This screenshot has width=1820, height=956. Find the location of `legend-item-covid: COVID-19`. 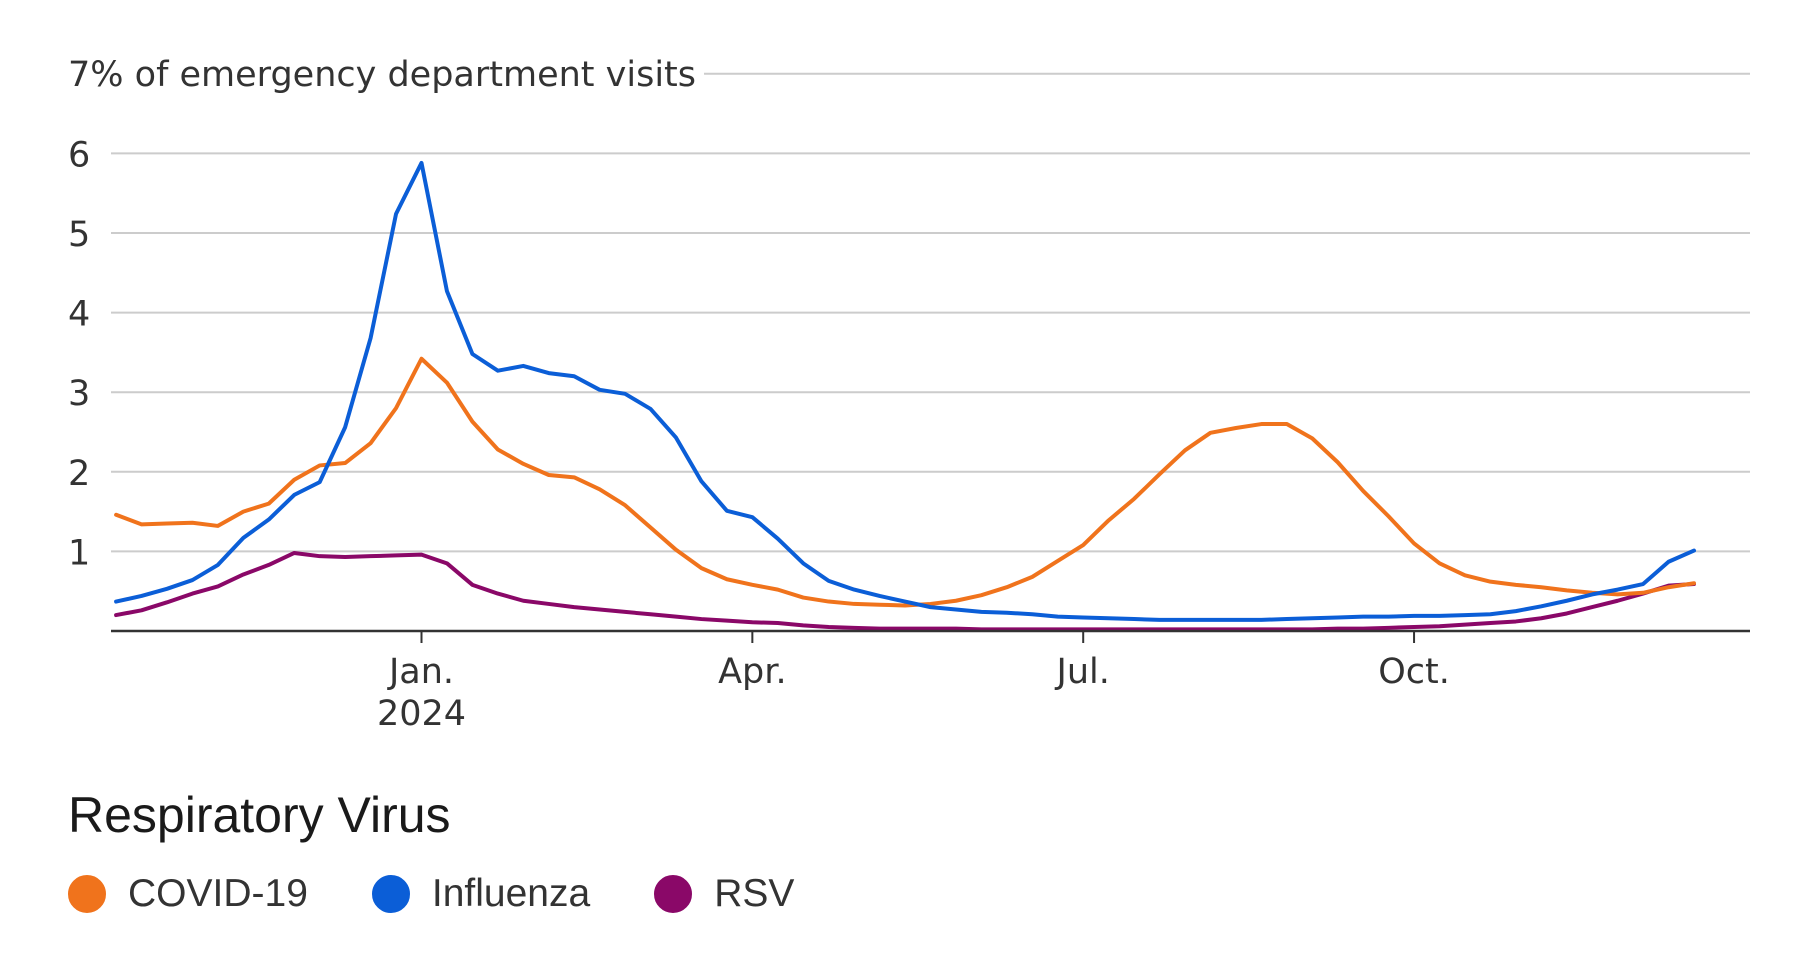

legend-item-covid: COVID-19 is located at coordinates (188, 894).